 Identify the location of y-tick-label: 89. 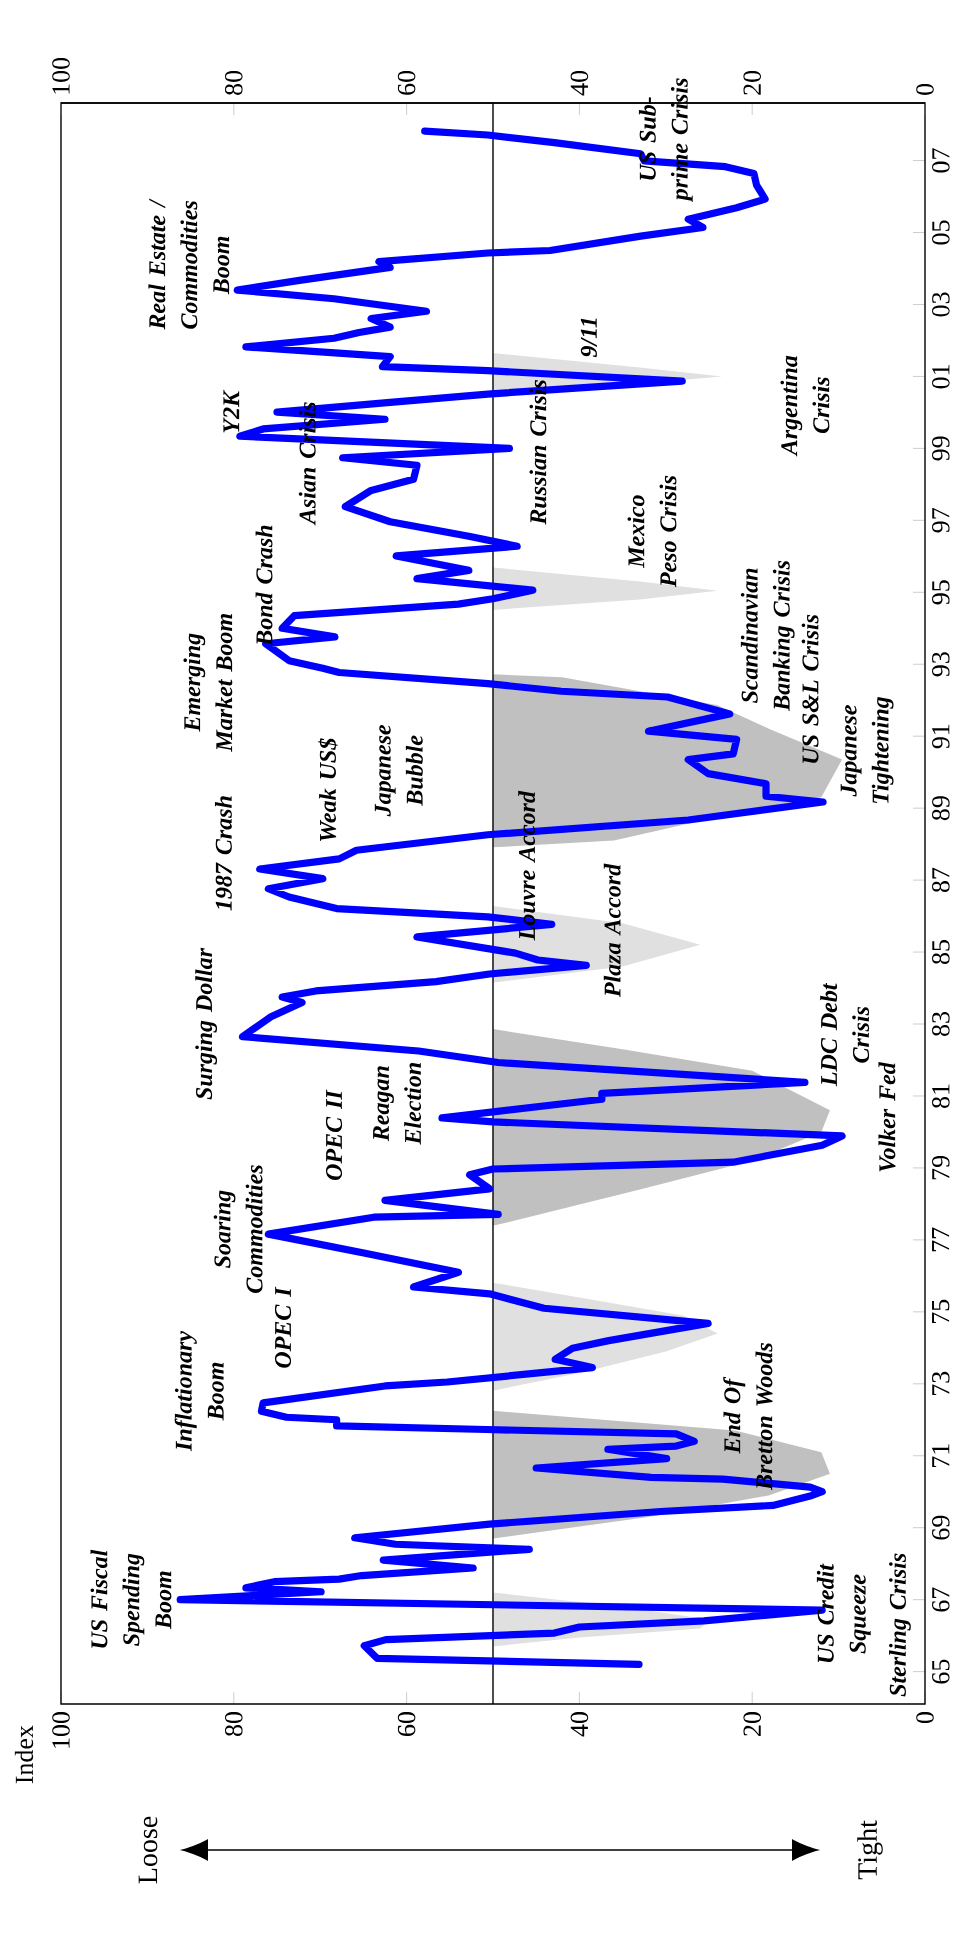
(941, 808).